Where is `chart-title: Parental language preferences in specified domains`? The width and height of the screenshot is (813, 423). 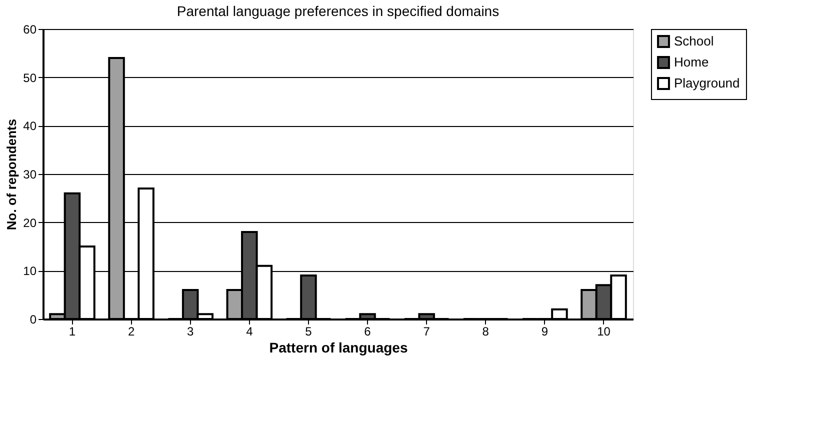 chart-title: Parental language preferences in specified domains is located at coordinates (338, 11).